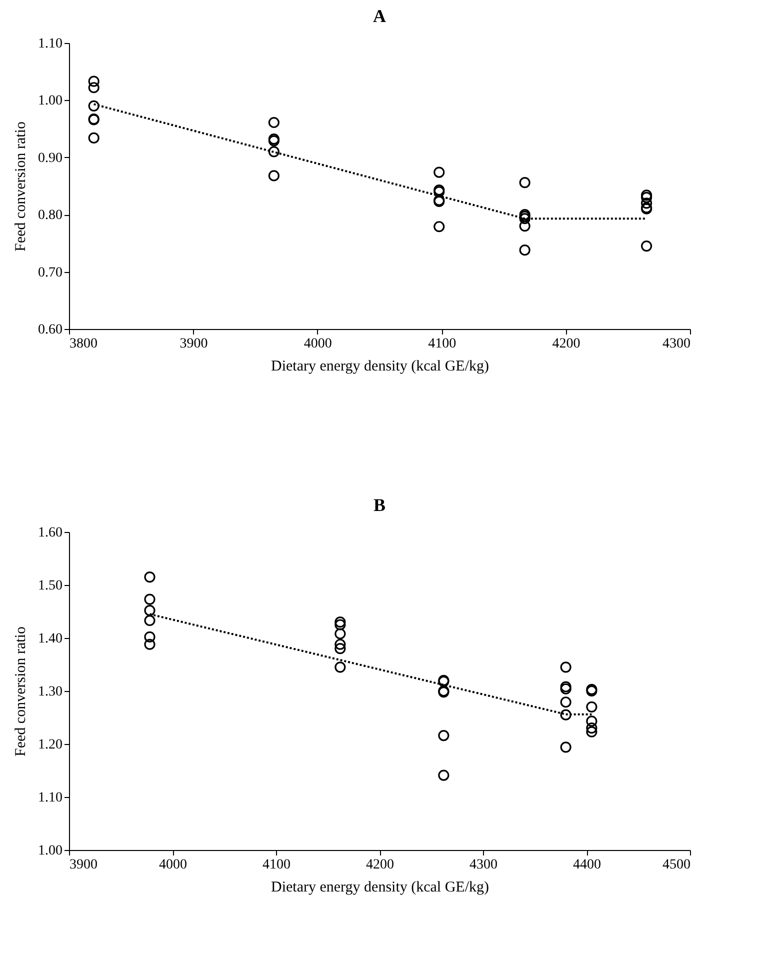  I want to click on y-tick-label: 1.40, so click(50, 639).